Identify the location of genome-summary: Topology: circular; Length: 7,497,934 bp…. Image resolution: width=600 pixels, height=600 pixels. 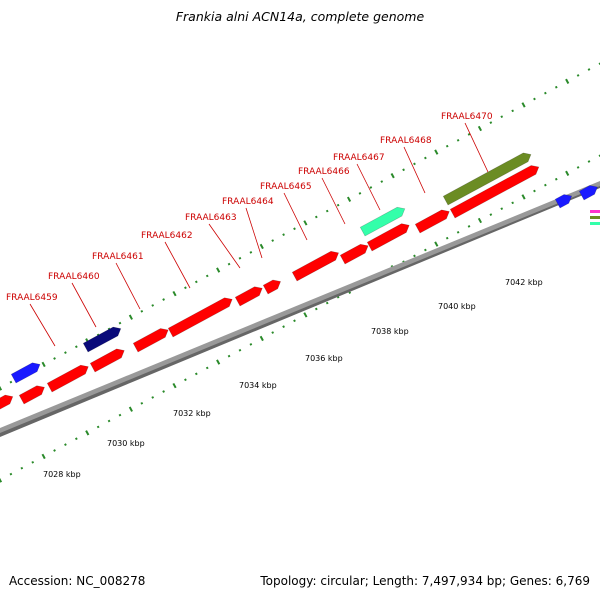
(425, 581).